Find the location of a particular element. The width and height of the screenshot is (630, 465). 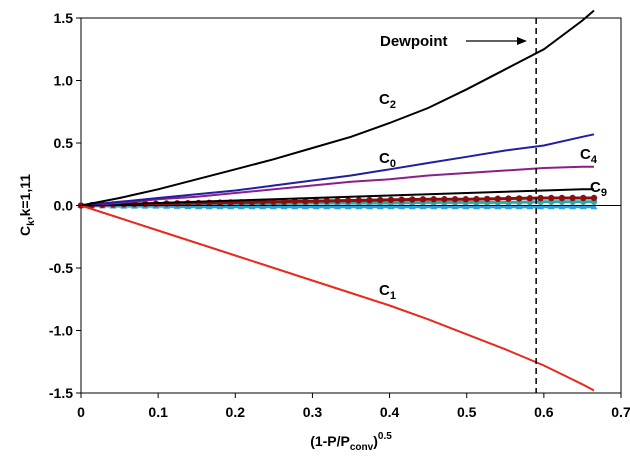

x-tick-label: 0.1 is located at coordinates (158, 412).